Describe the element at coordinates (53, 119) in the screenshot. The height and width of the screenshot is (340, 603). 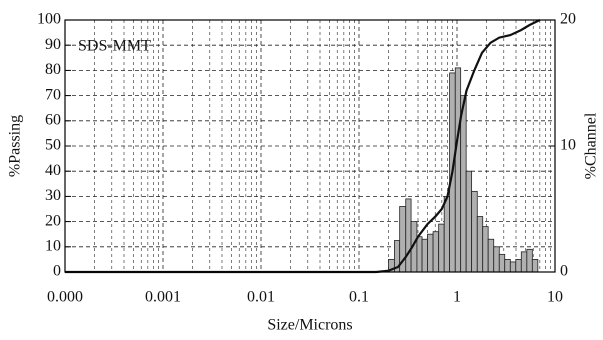
I see `y-tick-label: 60` at that location.